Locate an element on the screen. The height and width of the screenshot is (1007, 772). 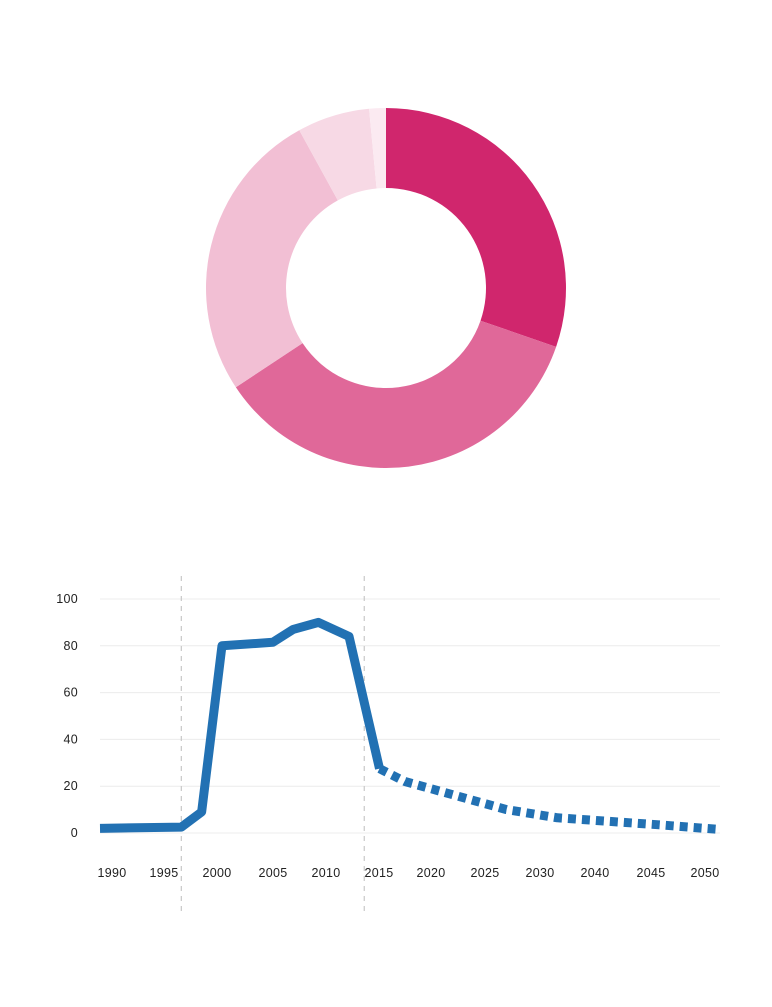
y-tick-label: 40 is located at coordinates (70, 739).